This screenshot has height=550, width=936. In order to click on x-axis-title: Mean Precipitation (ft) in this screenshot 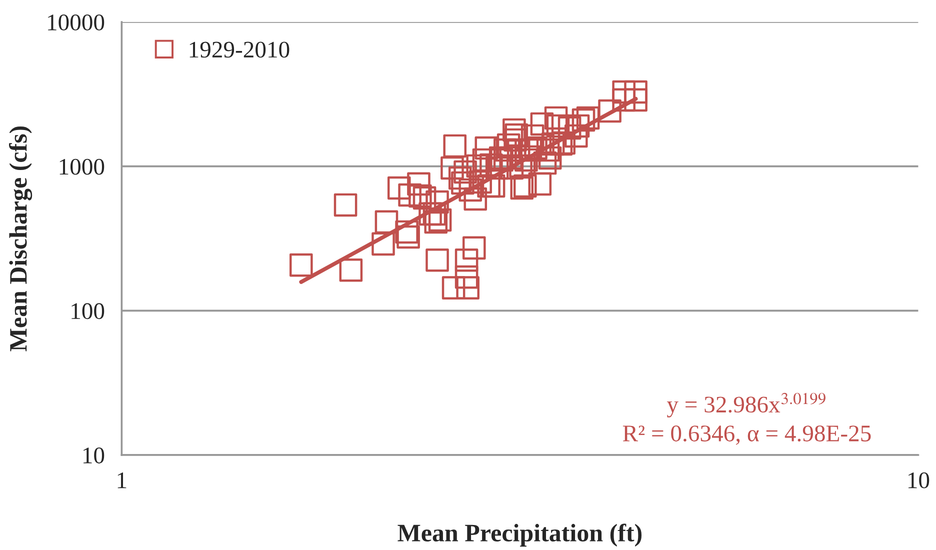, I will do `click(520, 535)`.